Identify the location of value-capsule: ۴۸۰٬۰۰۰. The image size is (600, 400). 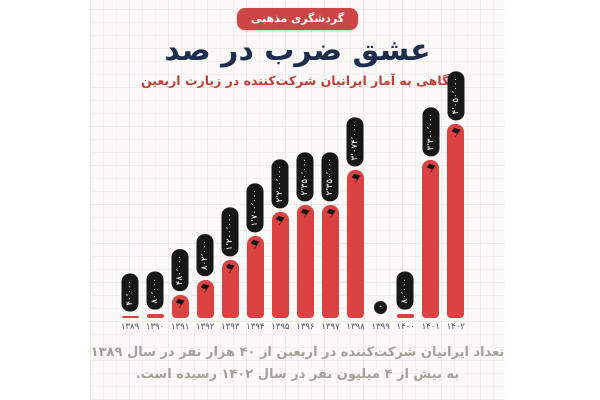
(180, 269).